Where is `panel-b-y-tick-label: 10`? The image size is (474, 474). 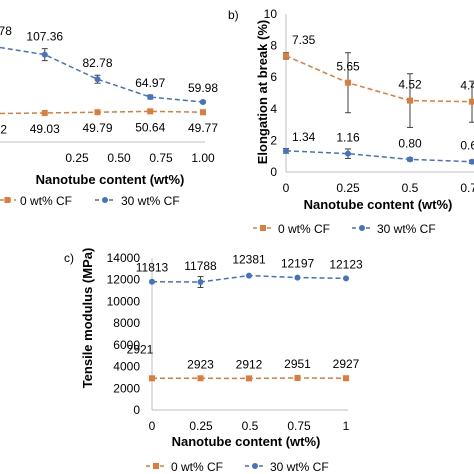
panel-b-y-tick-label: 10 is located at coordinates (271, 14).